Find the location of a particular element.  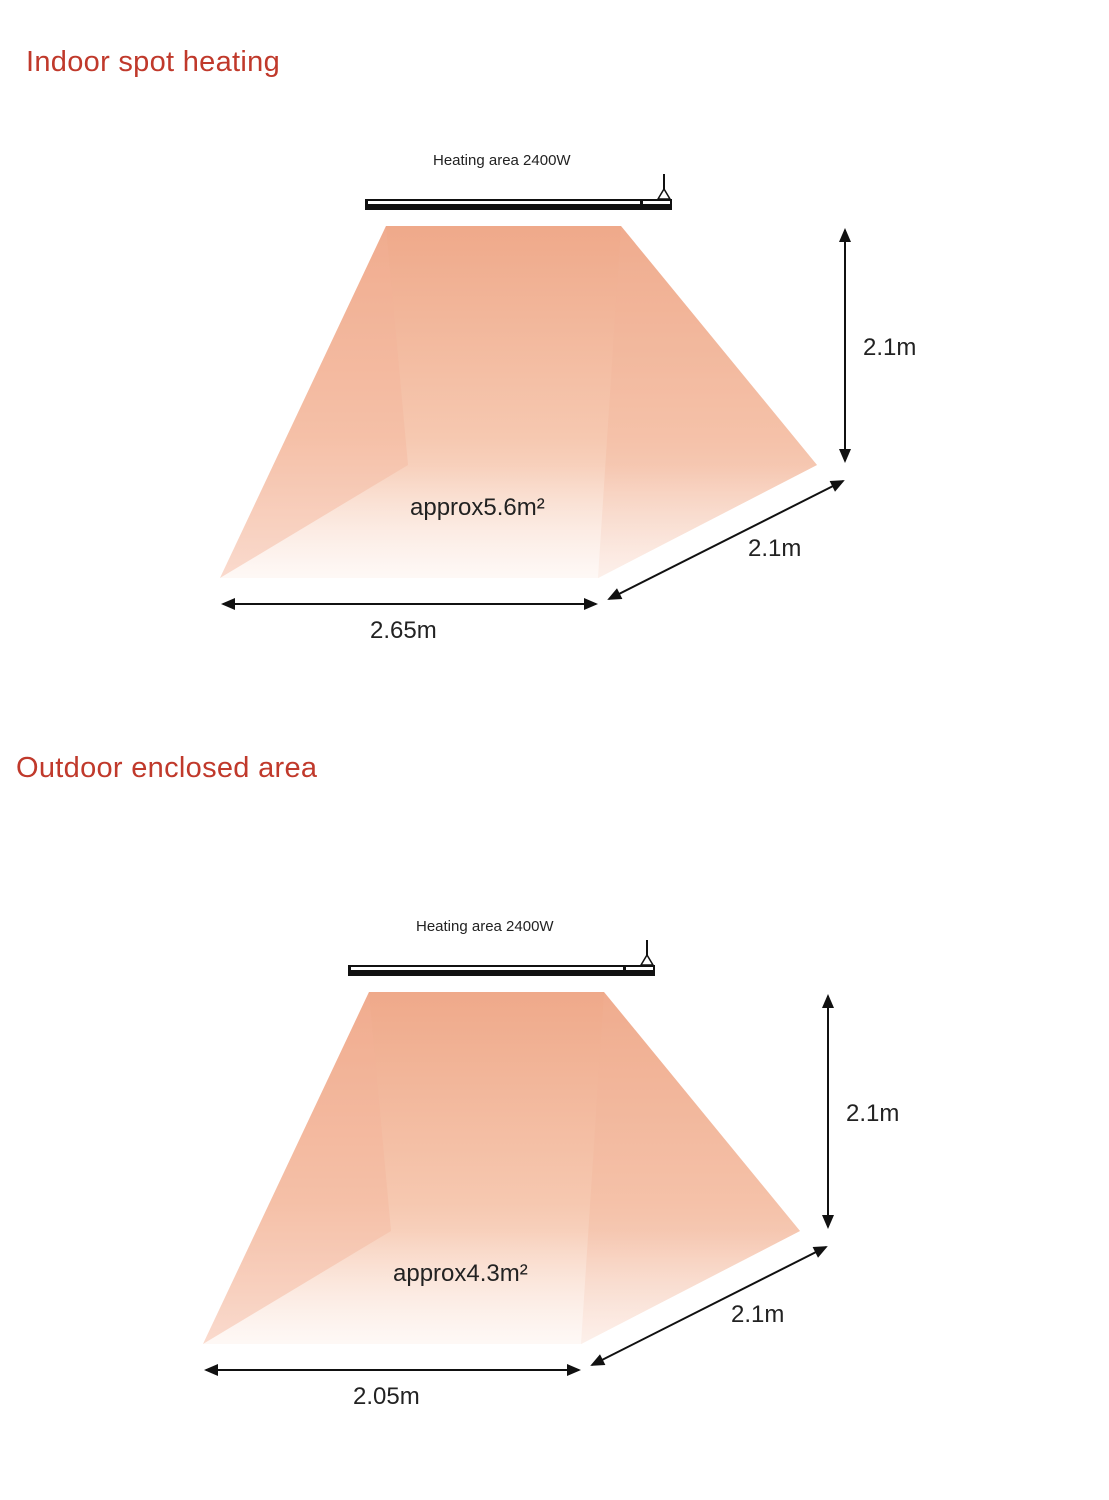

width-label: 2.05m is located at coordinates (386, 1396).